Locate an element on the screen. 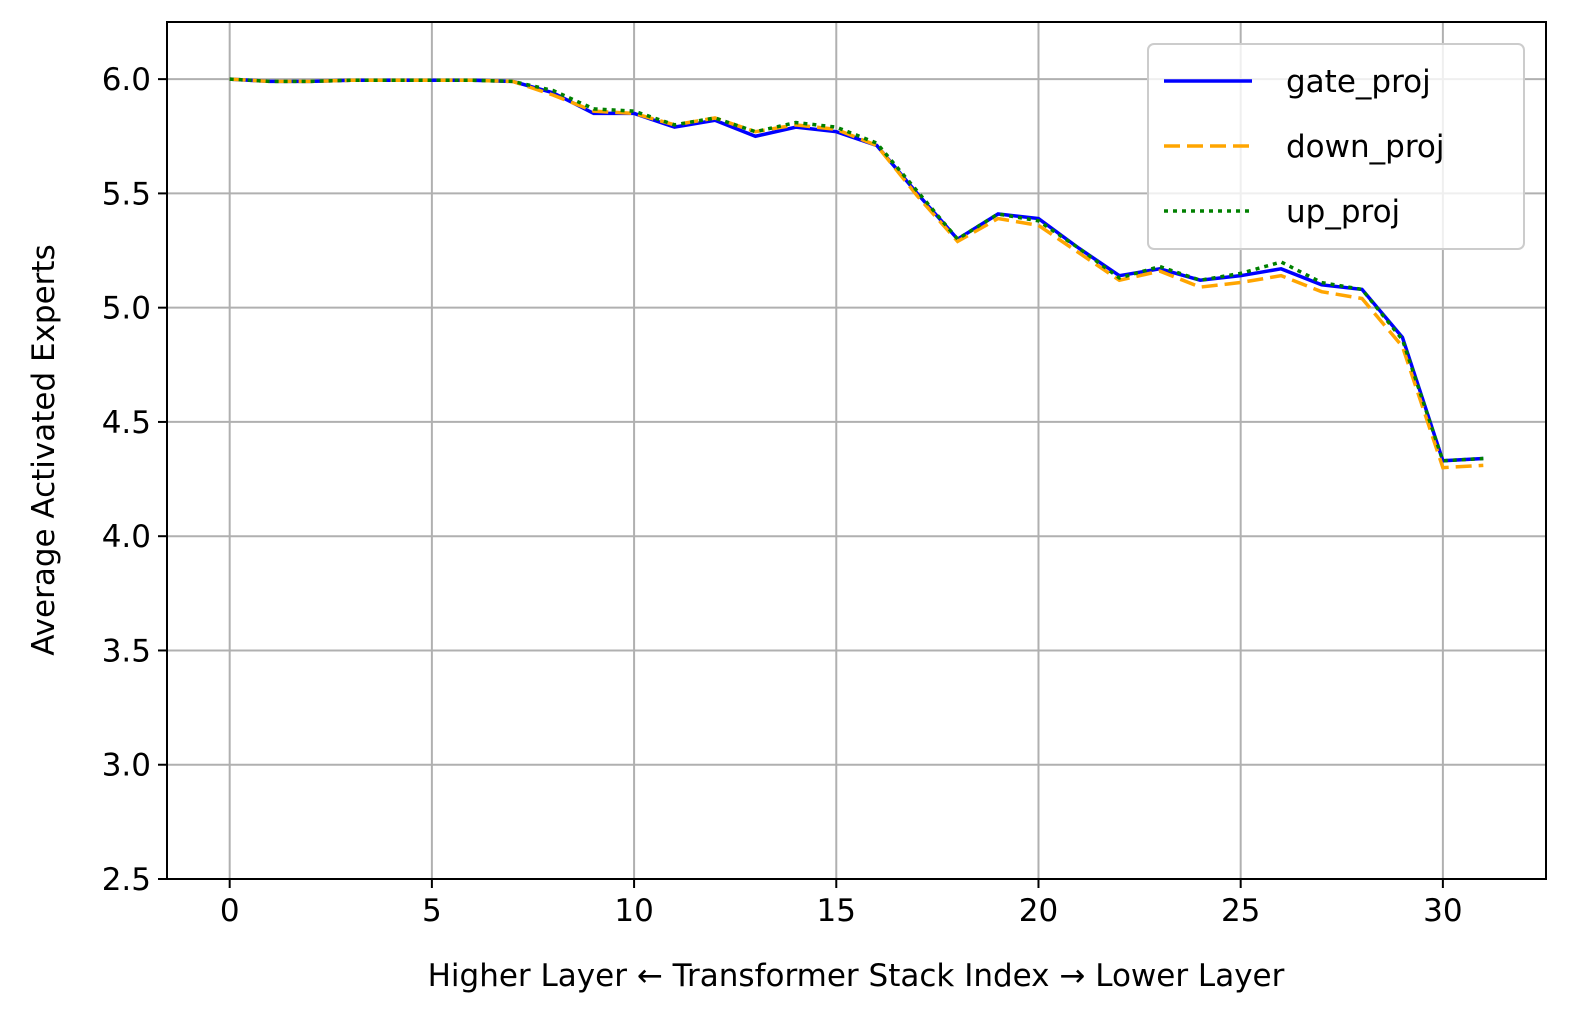  y-axis-label: Average Activated Experts is located at coordinates (44, 449).